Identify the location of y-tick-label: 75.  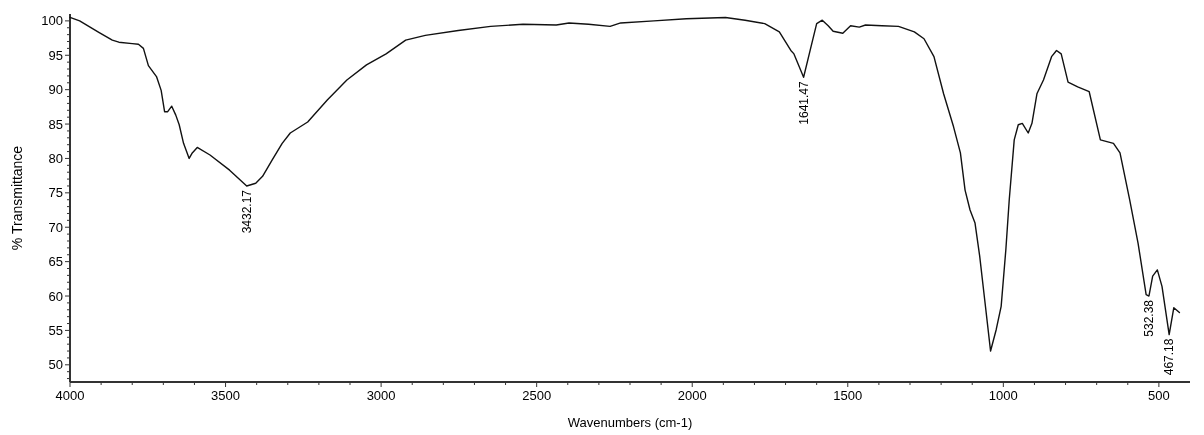
(55, 193).